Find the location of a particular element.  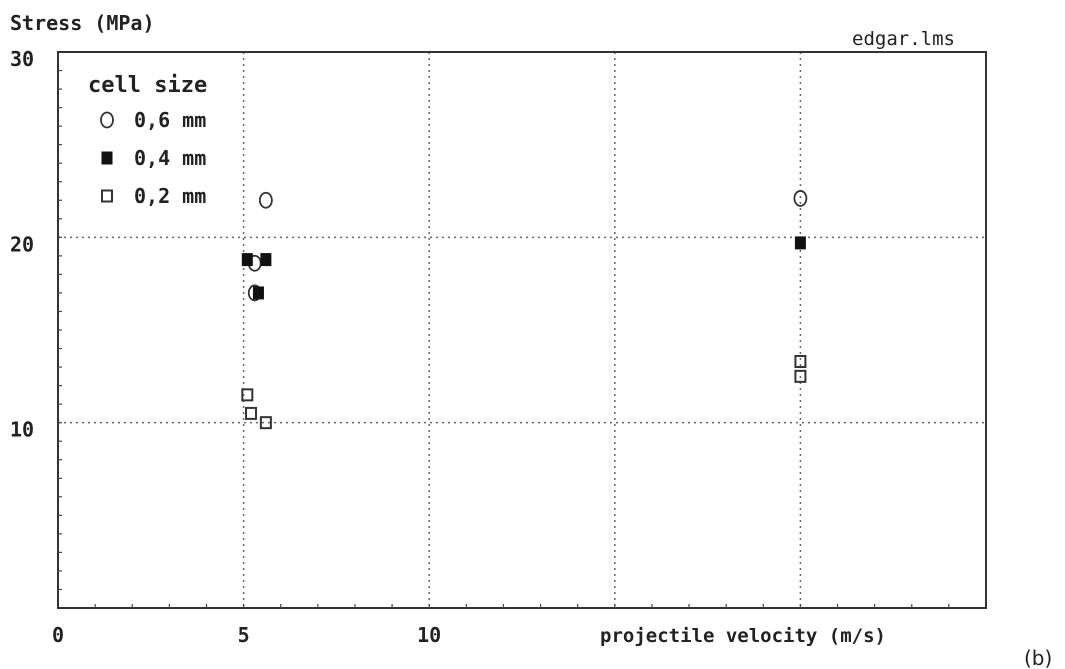

y-tick-label: 10 is located at coordinates (22, 430).